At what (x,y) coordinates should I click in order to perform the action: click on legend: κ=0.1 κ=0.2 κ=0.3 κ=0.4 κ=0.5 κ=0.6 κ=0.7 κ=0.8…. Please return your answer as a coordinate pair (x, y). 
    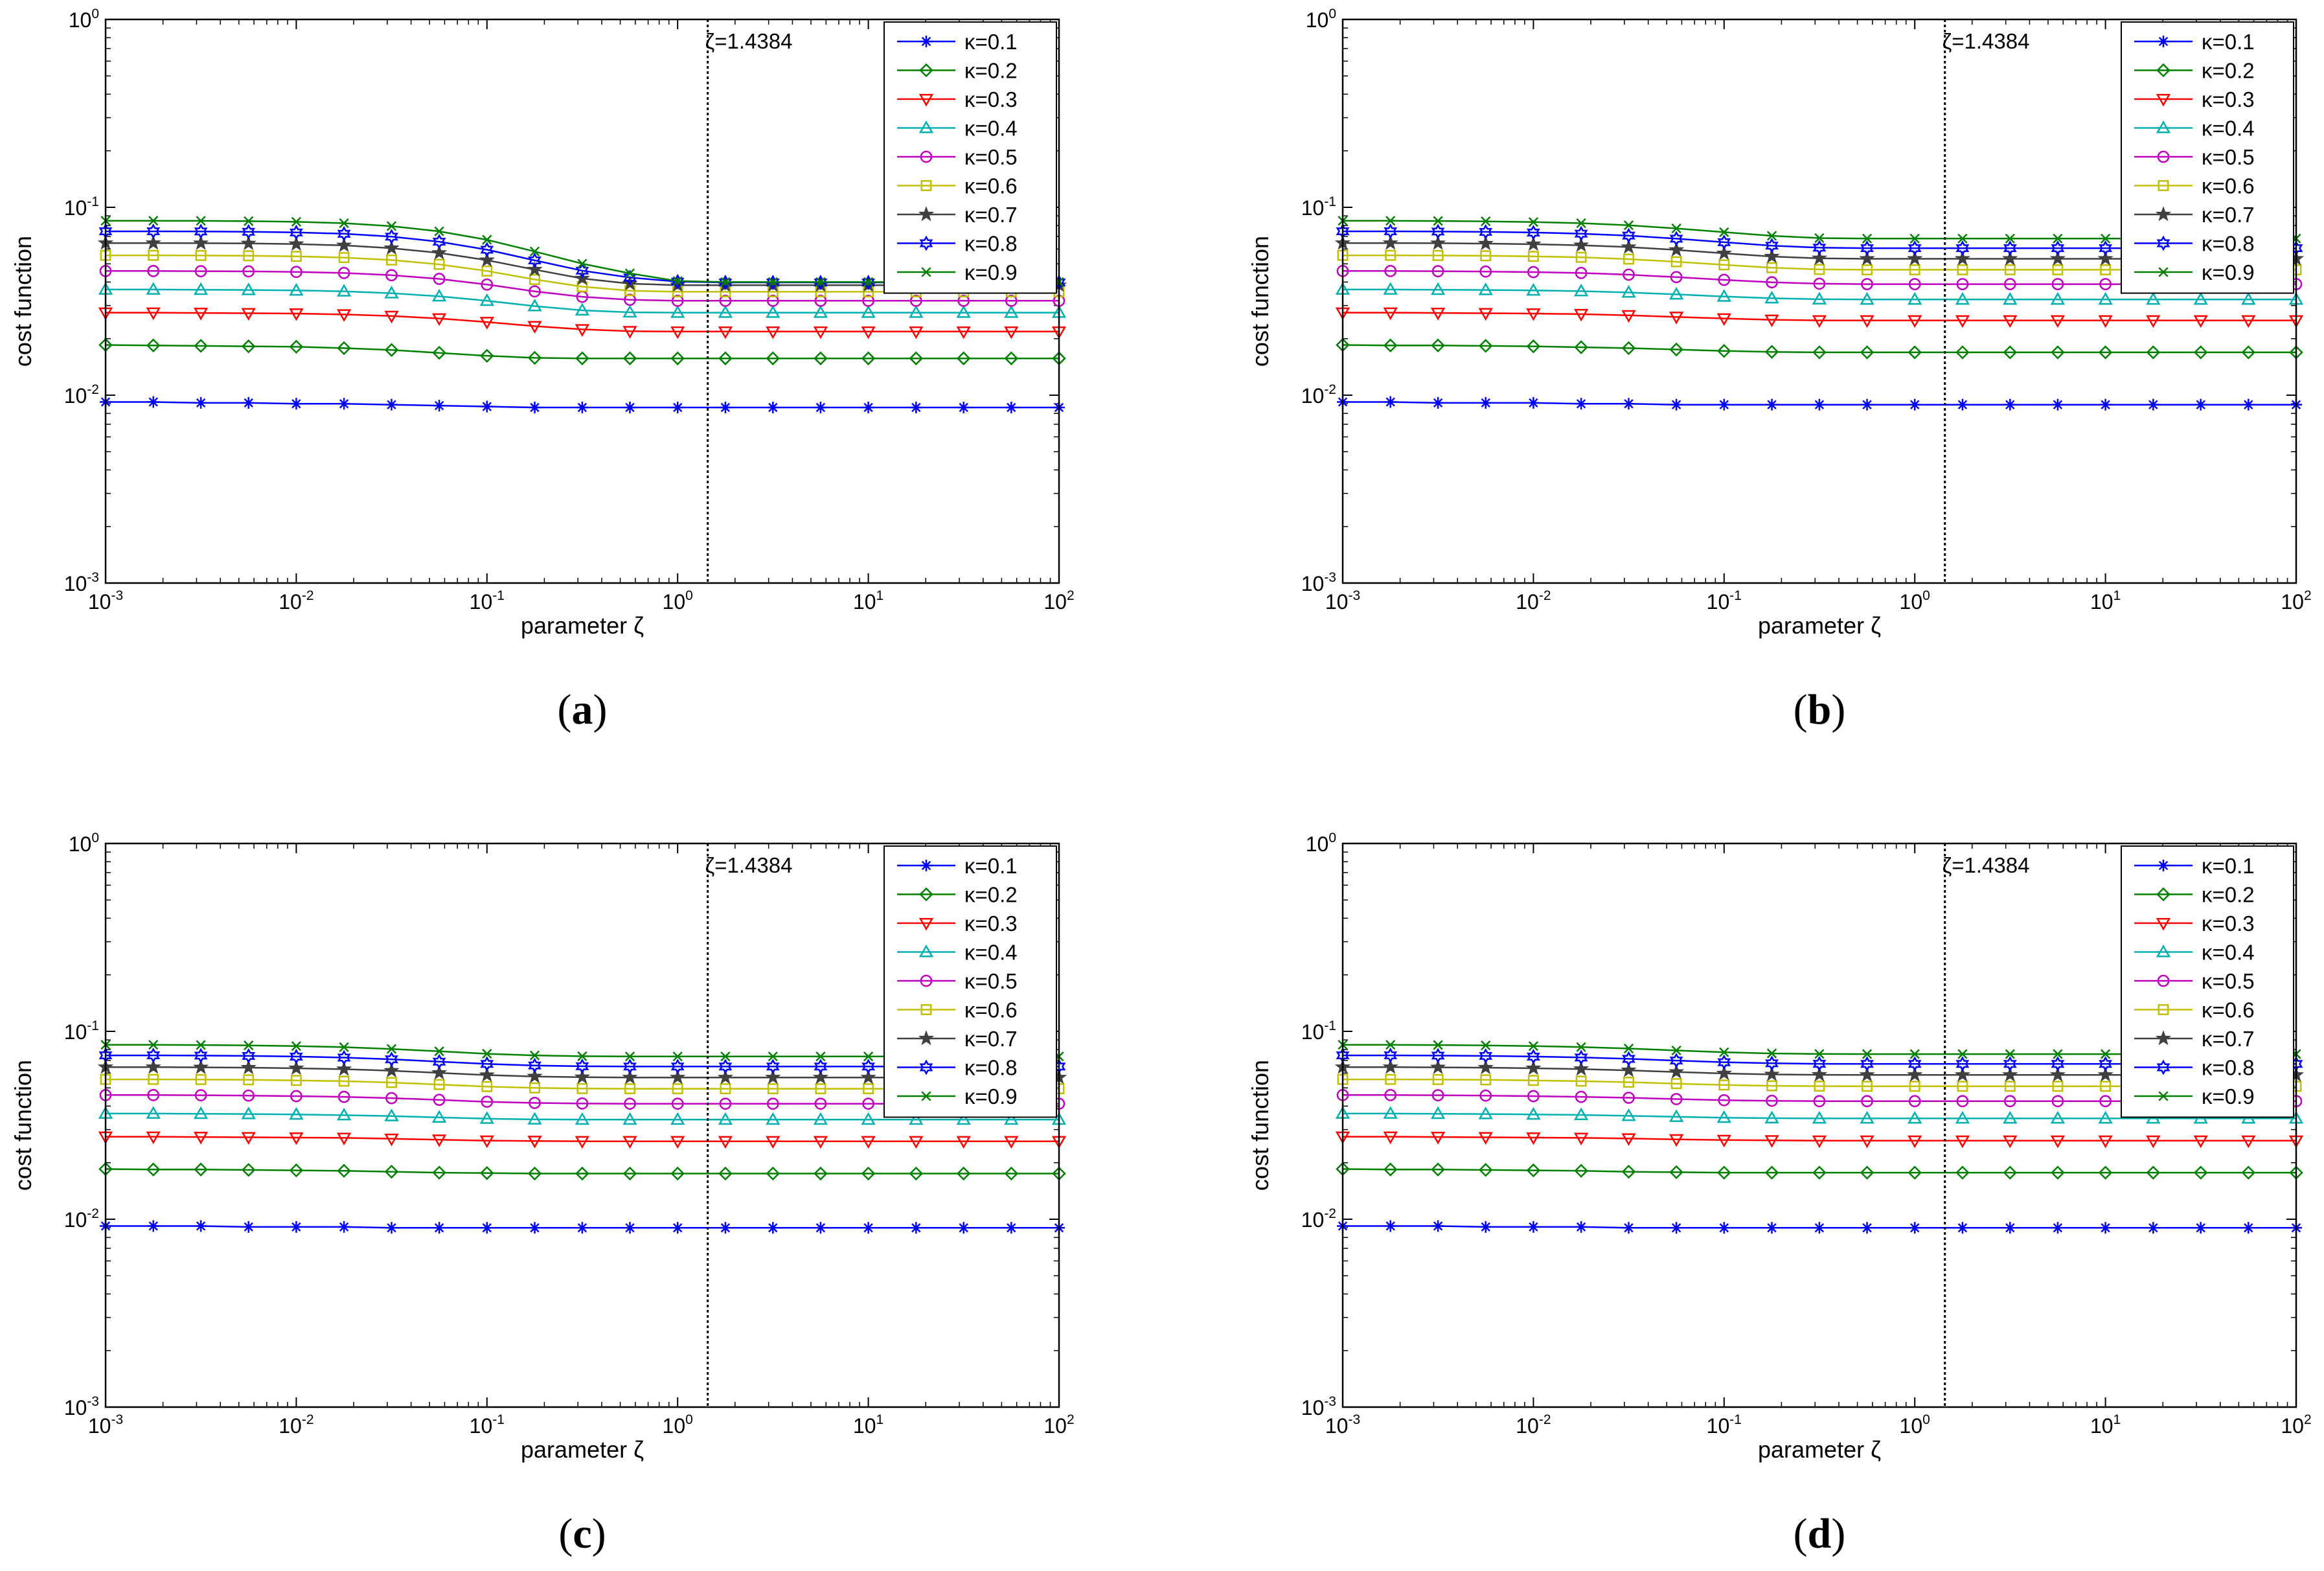
    Looking at the image, I should click on (2207, 157).